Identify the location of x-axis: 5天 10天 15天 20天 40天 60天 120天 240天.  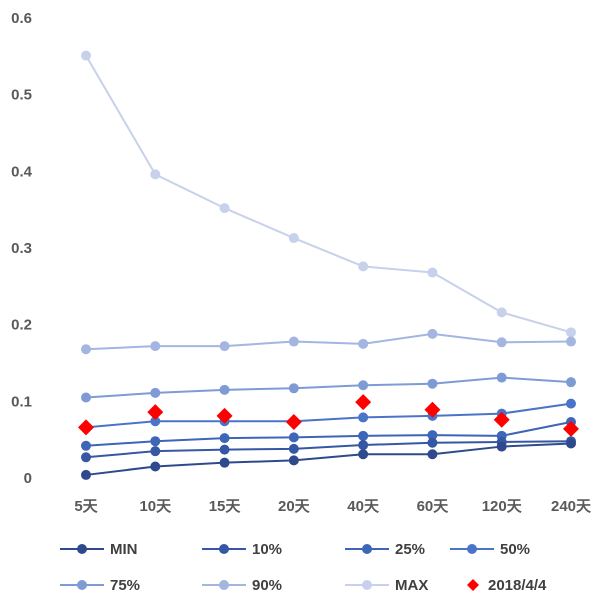
(333, 506).